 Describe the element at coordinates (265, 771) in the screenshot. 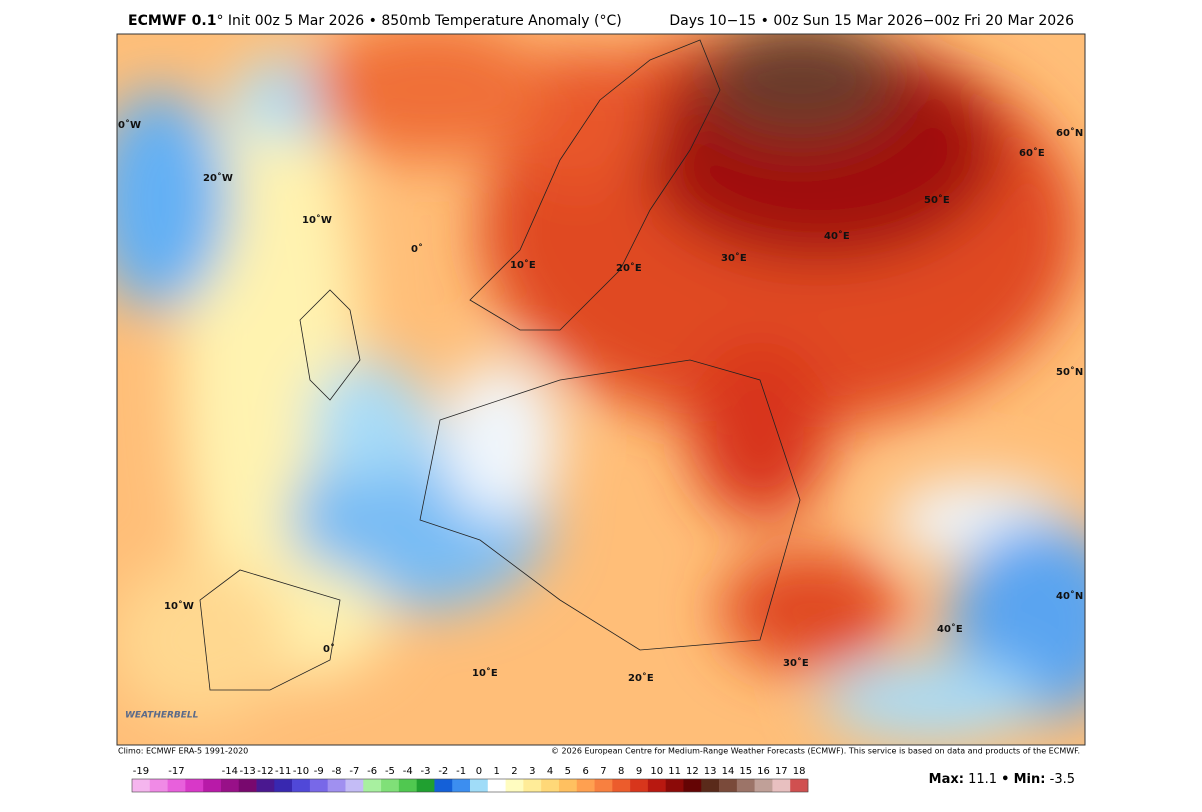

I see `colorbar-tick-label: -12` at that location.